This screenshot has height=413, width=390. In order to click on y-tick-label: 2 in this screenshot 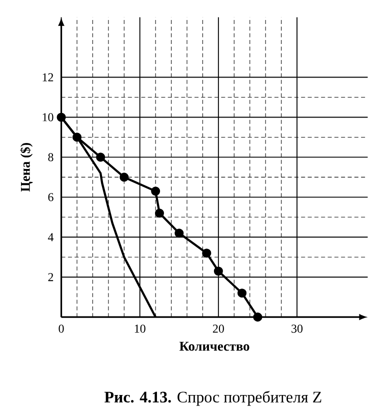, I will do `click(50, 277)`.